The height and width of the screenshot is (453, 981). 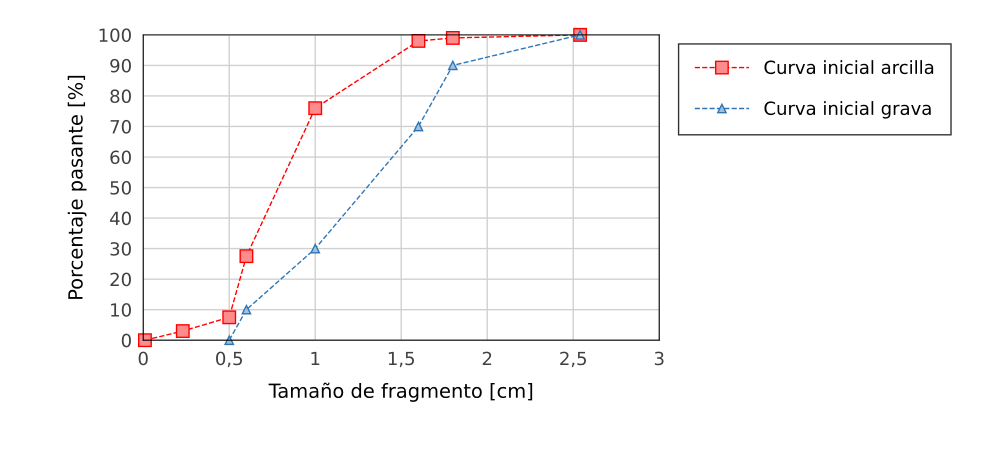 What do you see at coordinates (120, 188) in the screenshot?
I see `y-tick-label: 50` at bounding box center [120, 188].